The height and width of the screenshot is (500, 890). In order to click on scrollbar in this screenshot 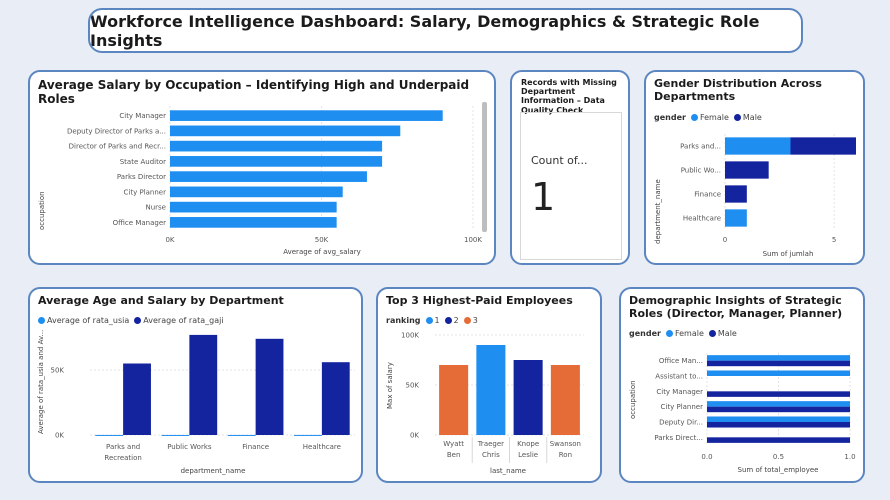, I will do `click(484, 167)`.